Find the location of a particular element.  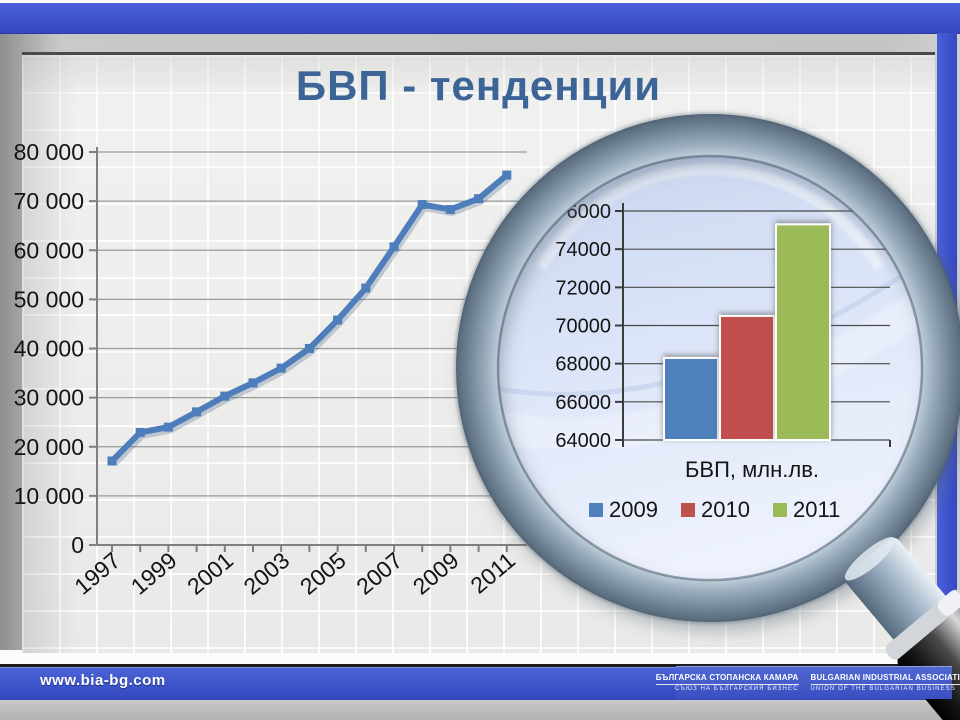

footer-gray-bar is located at coordinates (480, 710).